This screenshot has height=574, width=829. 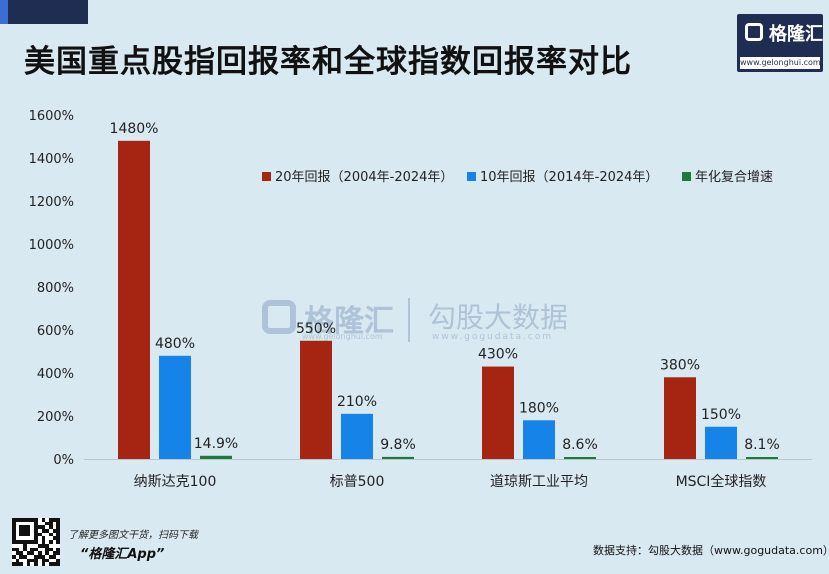 What do you see at coordinates (63, 460) in the screenshot?
I see `y-tick-label: 0%` at bounding box center [63, 460].